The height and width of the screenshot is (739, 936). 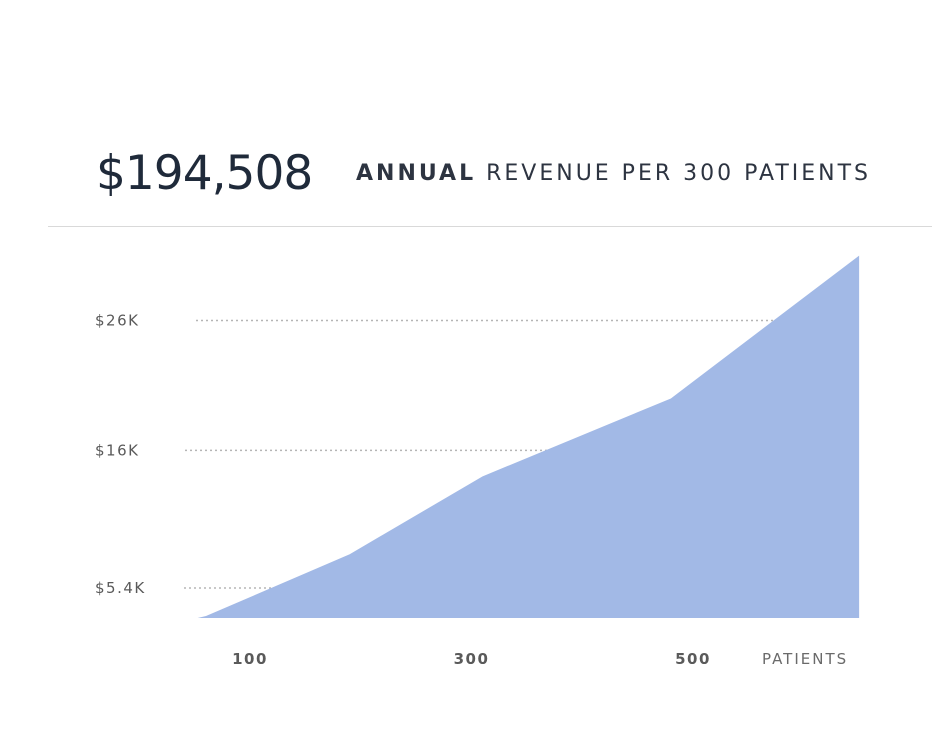 I want to click on subtitle-strong: ANNUAL, so click(x=416, y=173).